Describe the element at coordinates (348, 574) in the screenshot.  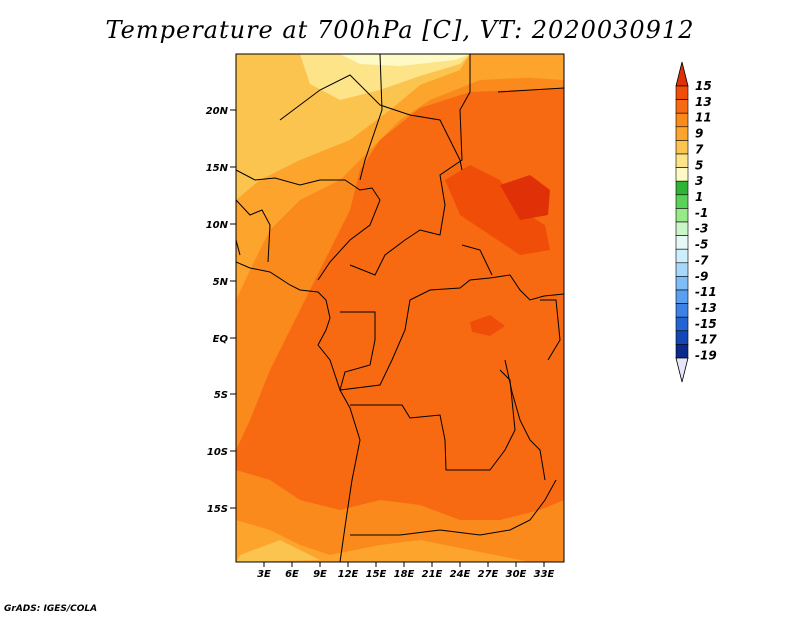
I see `lon-label: 12E` at that location.